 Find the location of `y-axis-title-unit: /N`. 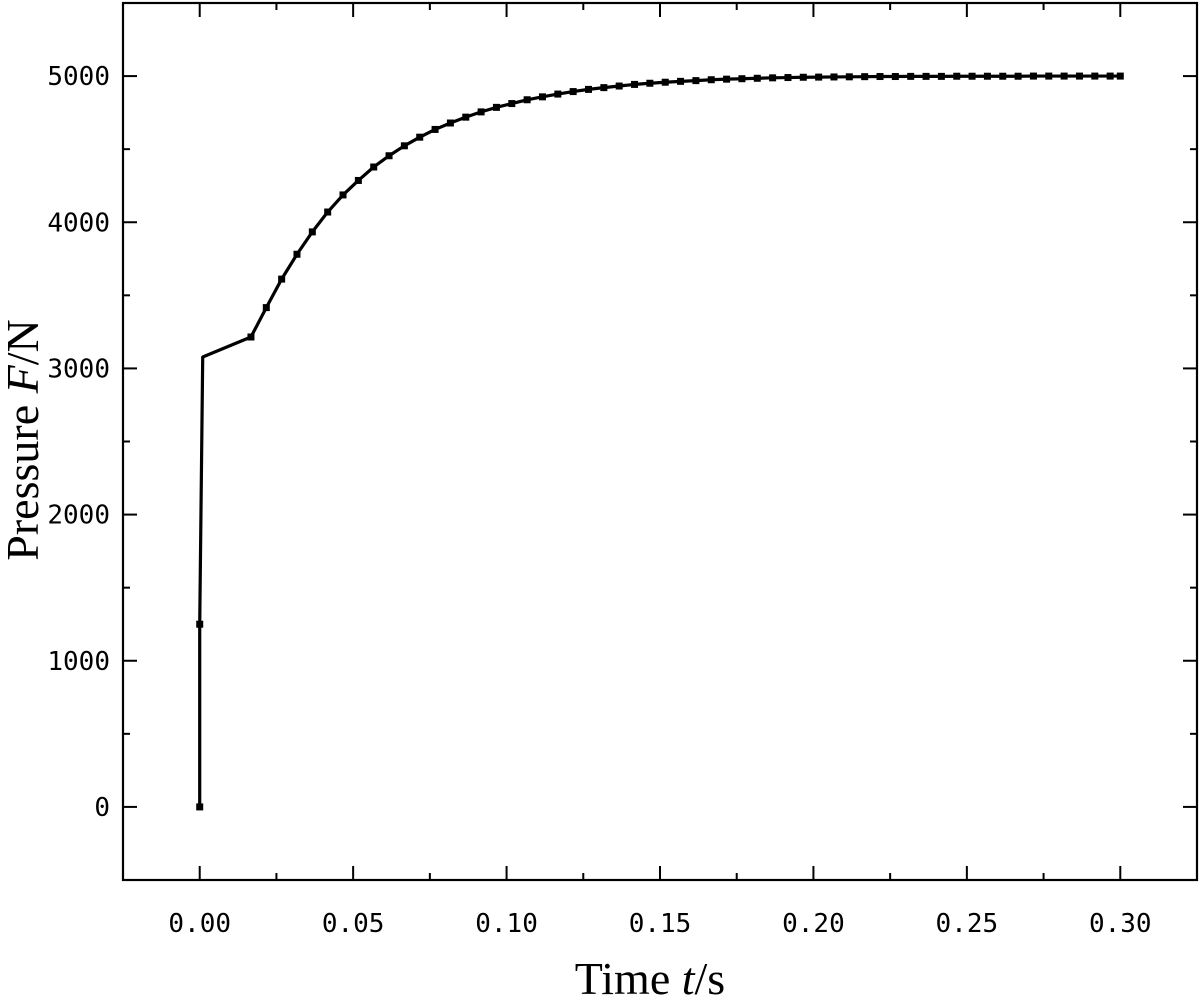

y-axis-title-unit: /N is located at coordinates (24, 342).